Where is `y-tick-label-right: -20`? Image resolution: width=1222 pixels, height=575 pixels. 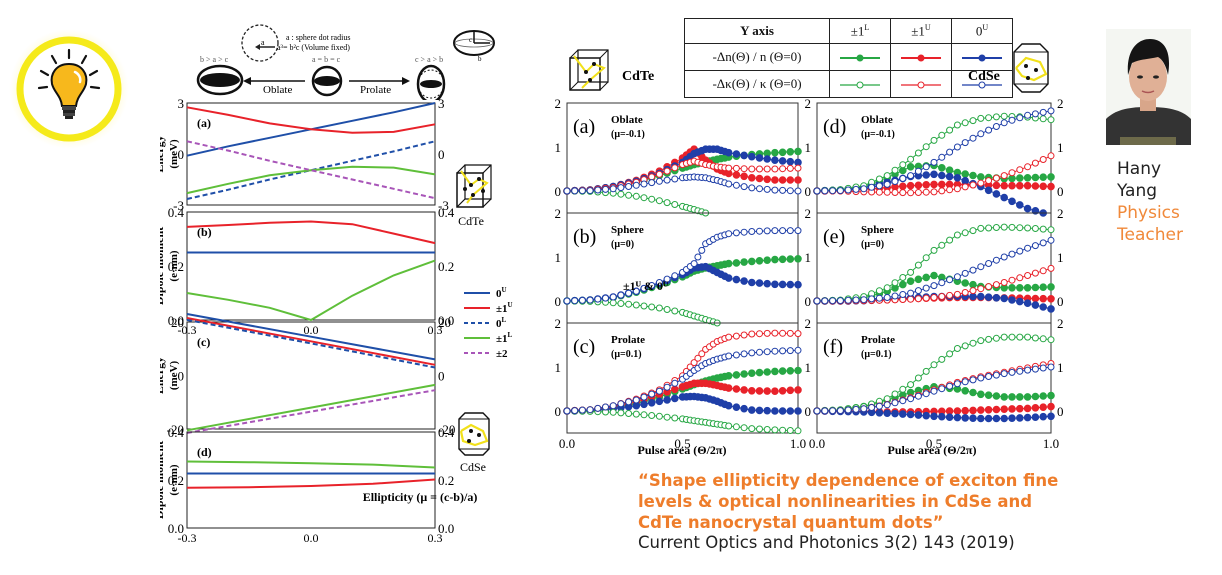
y-tick-label-right: -20 is located at coordinates (446, 429).